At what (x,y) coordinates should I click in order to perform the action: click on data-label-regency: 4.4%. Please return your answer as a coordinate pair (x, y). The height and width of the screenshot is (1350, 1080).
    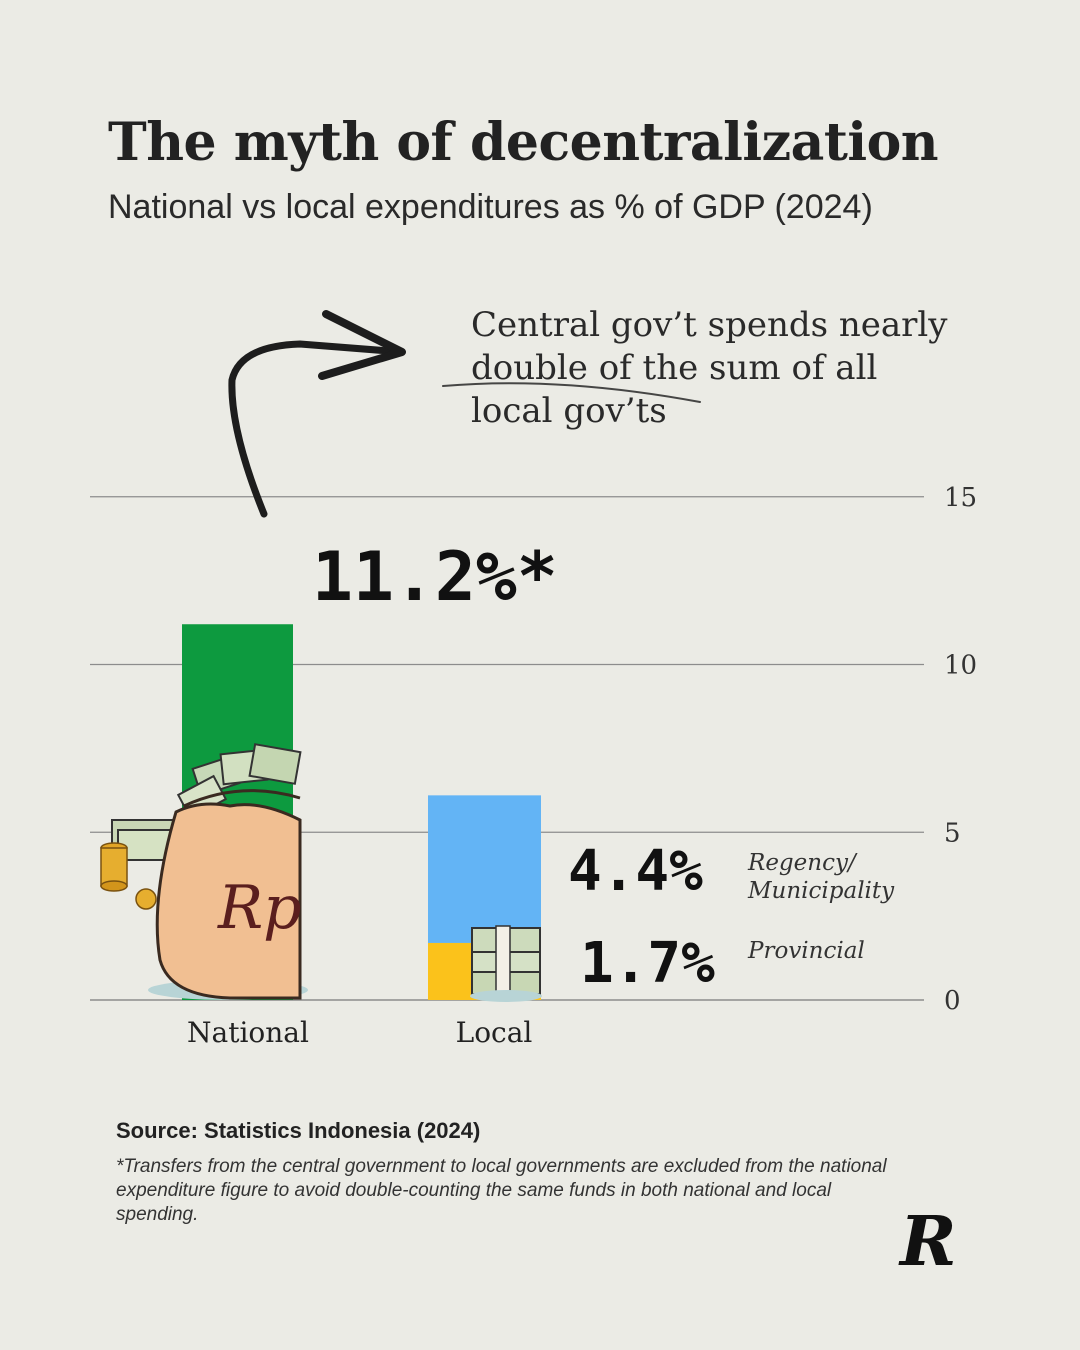
    Looking at the image, I should click on (635, 871).